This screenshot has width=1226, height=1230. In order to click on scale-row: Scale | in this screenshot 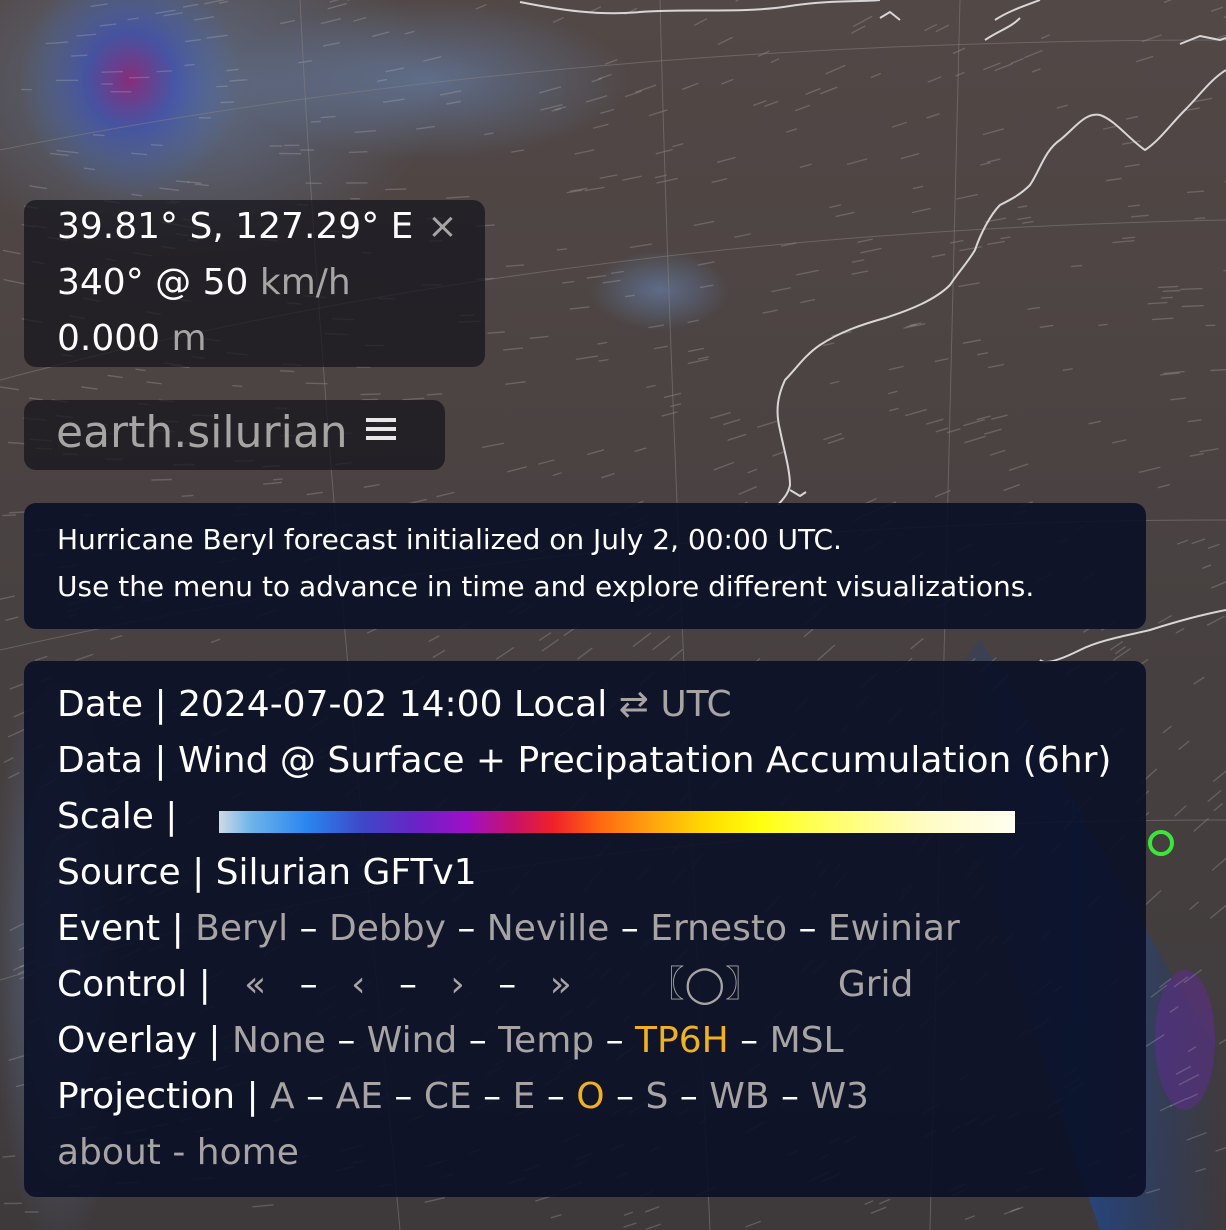, I will do `click(547, 817)`.